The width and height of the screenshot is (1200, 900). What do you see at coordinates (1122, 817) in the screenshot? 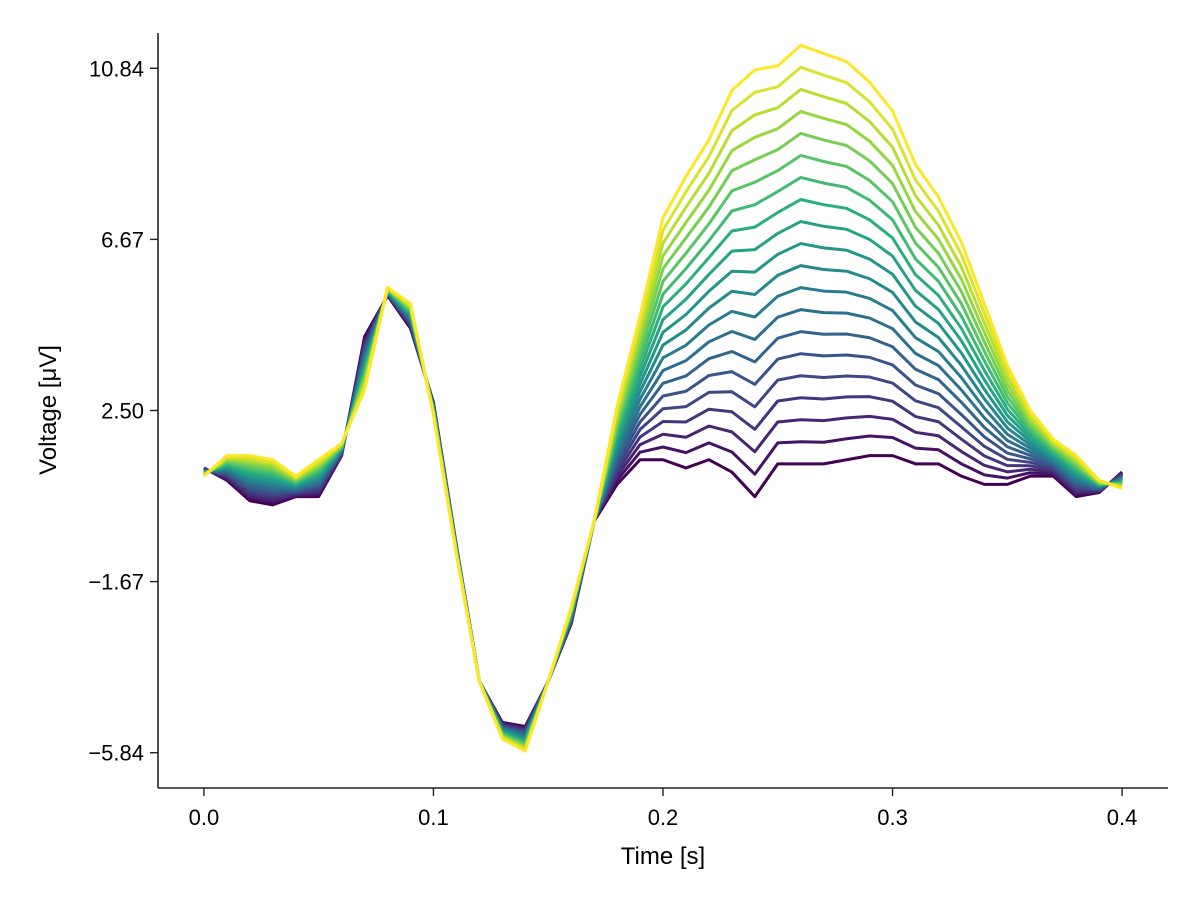
I see `x-tick-label: 0.4` at bounding box center [1122, 817].